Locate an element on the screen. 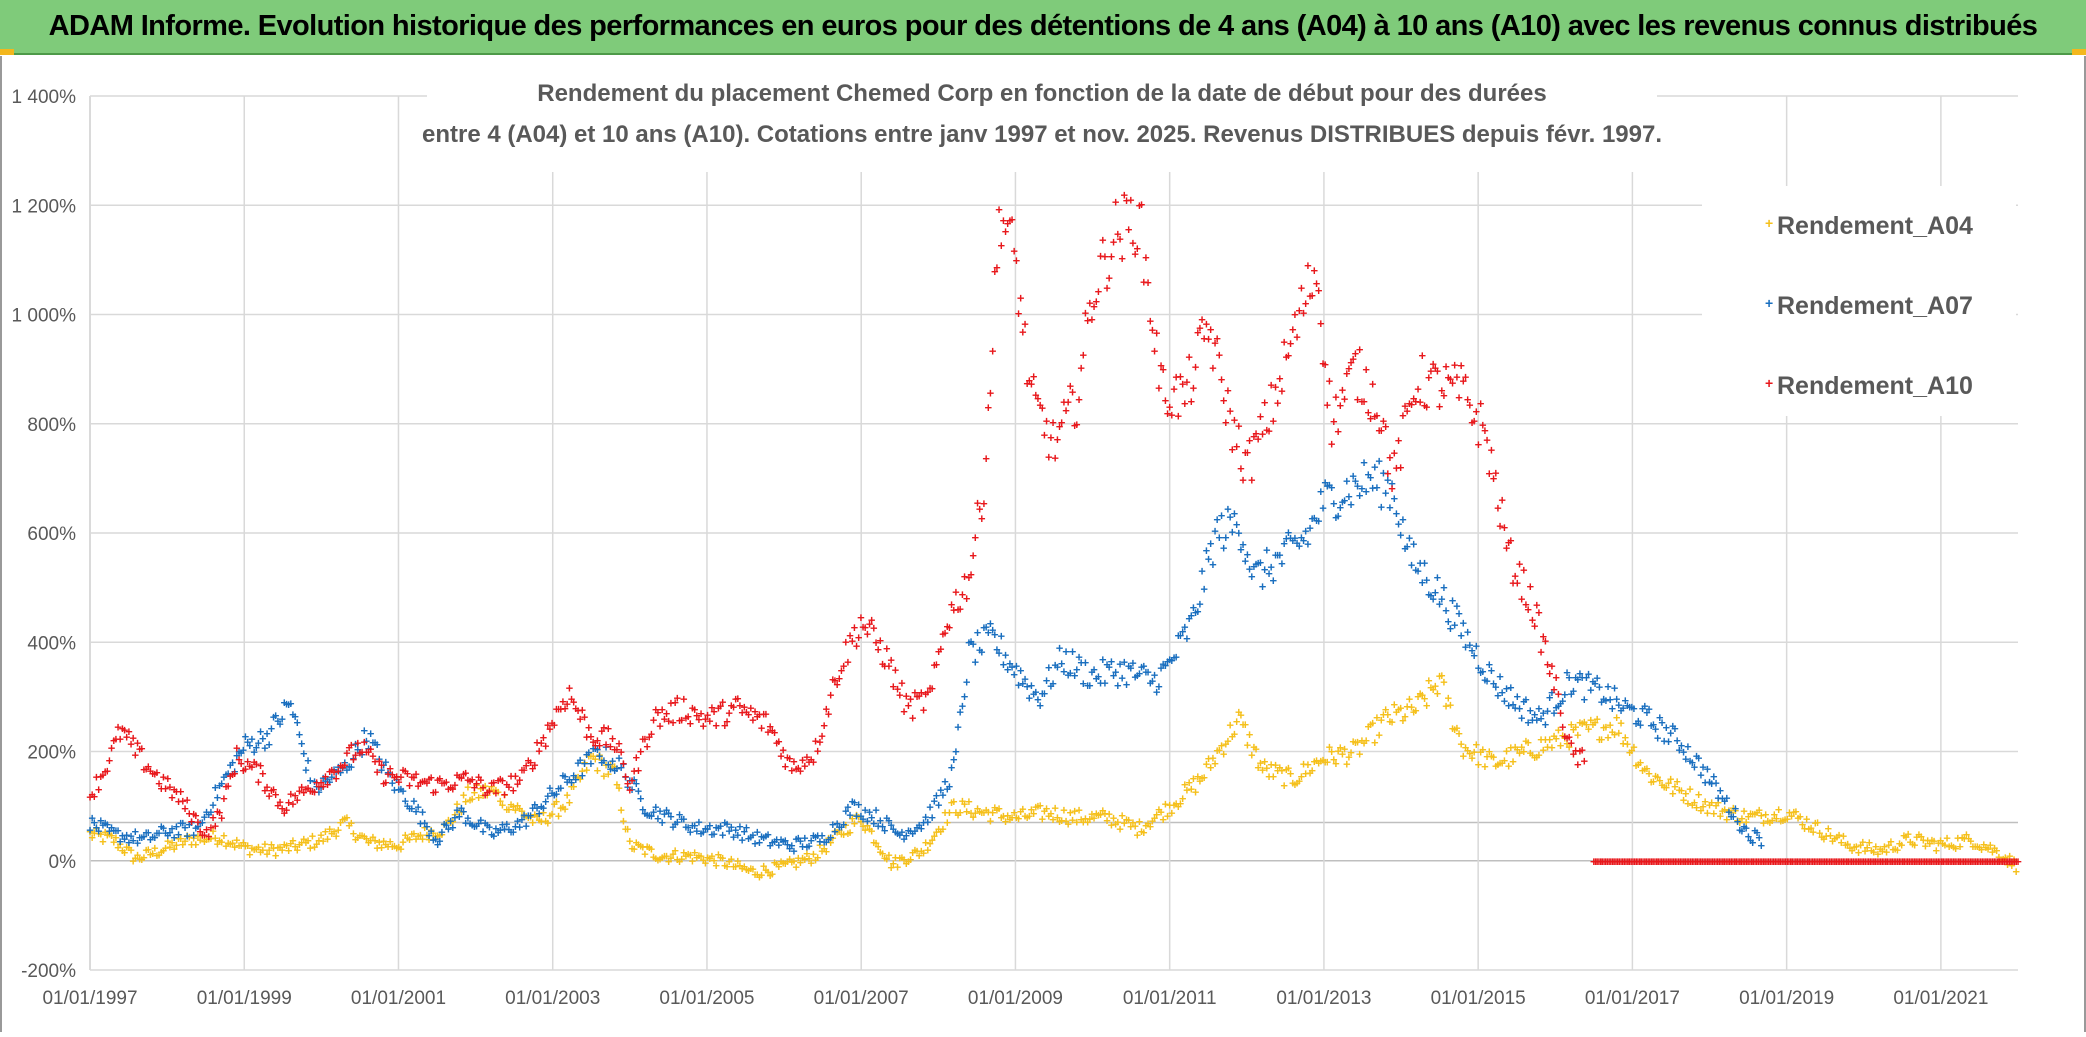  y-tick-label: 0% is located at coordinates (63, 862).